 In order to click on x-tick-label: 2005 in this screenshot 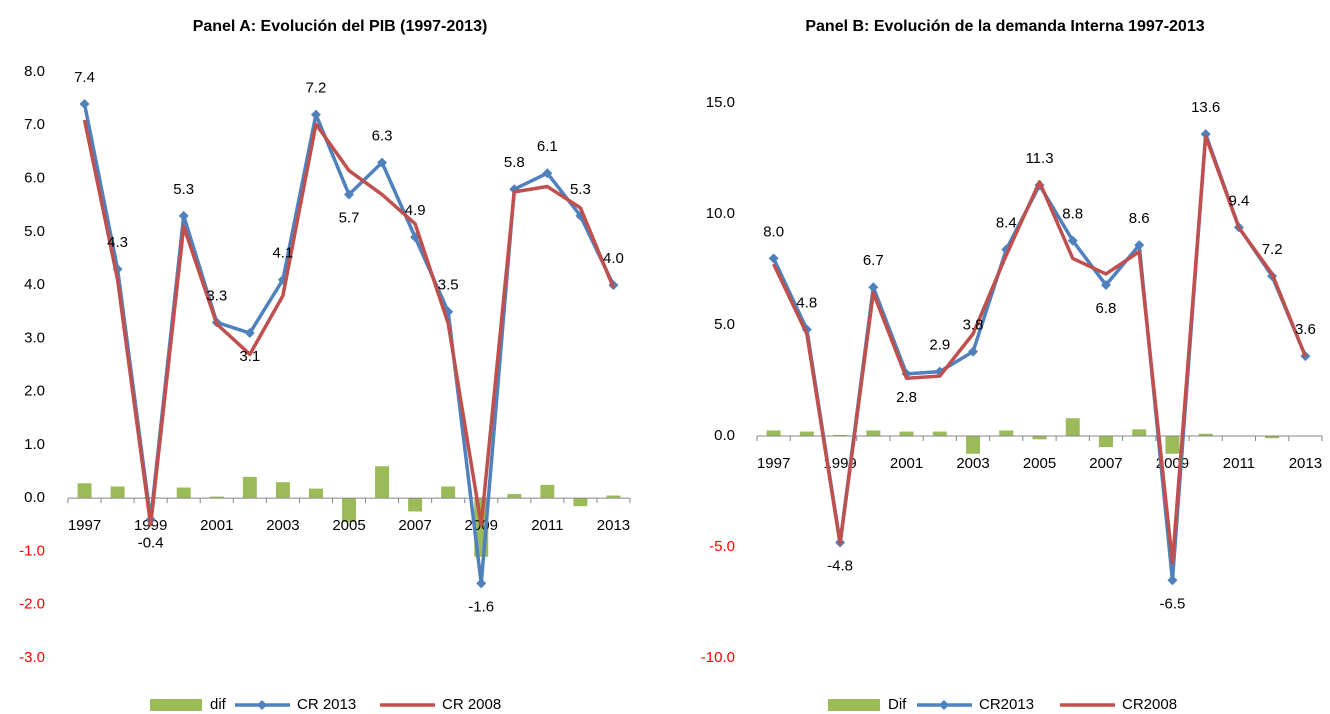, I will do `click(348, 525)`.